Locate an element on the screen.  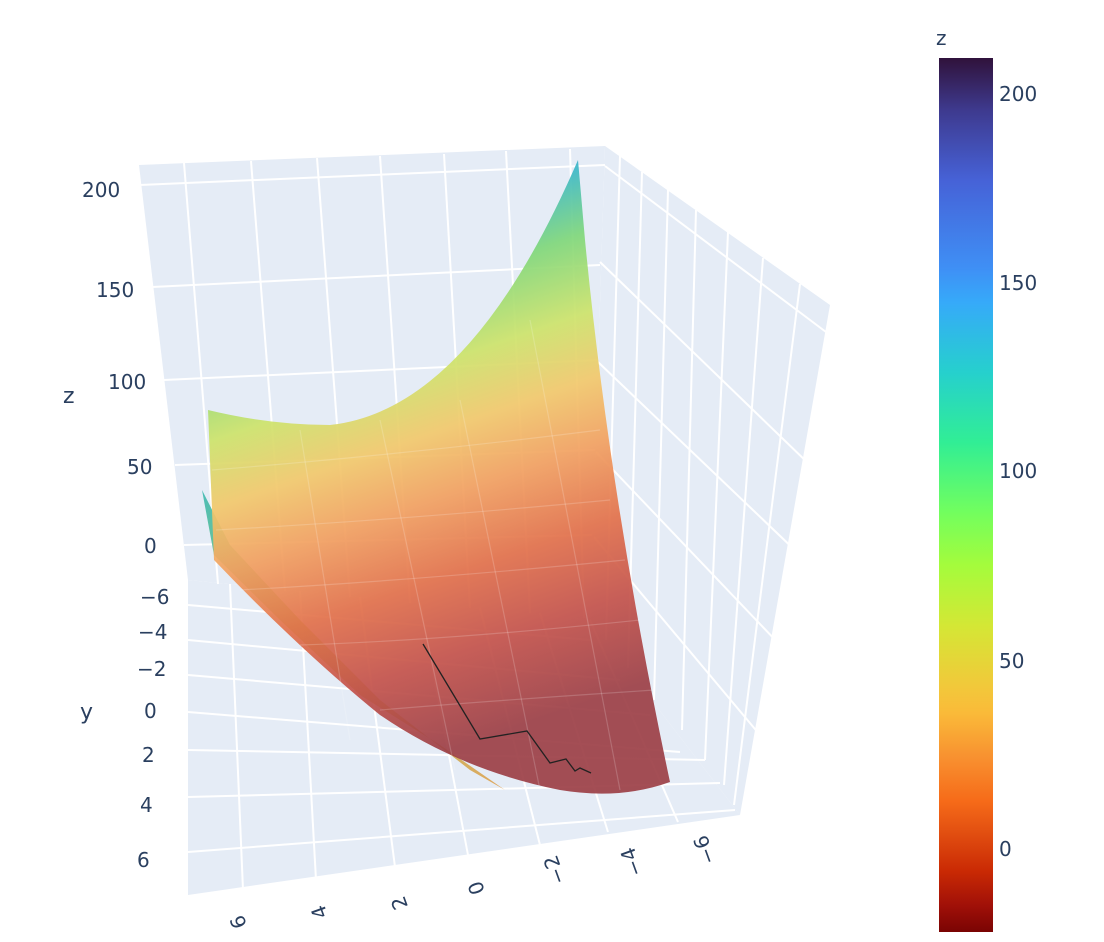
y-tick: 4 is located at coordinates (146, 805).